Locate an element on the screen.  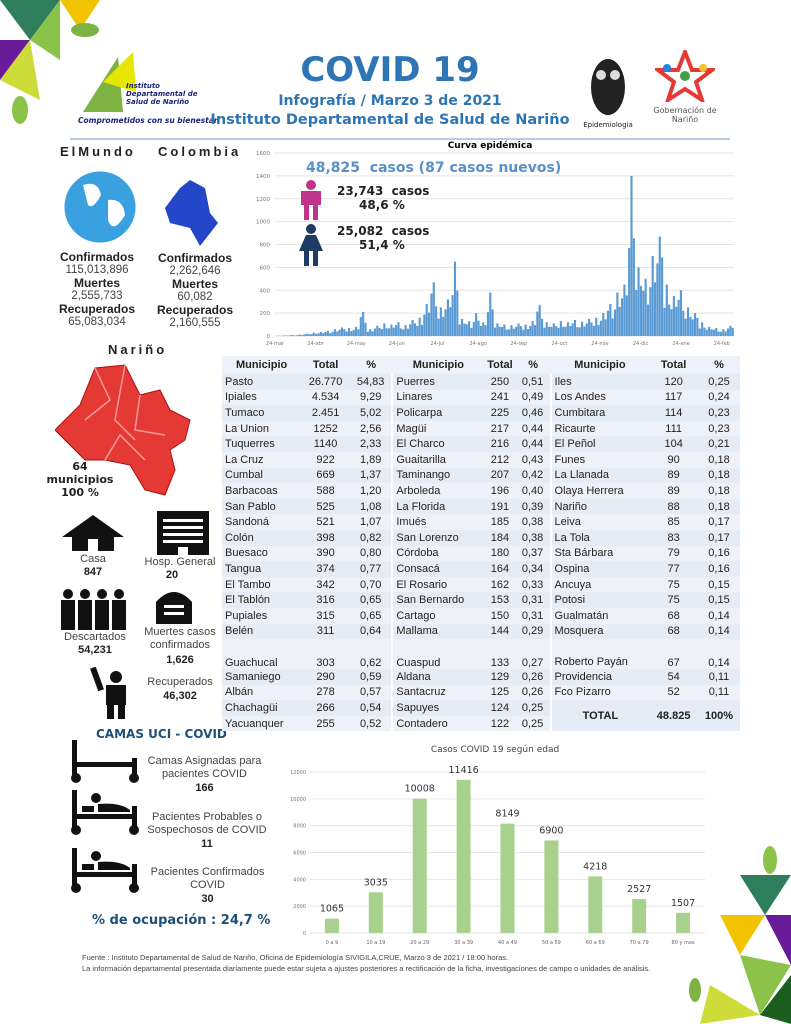
x-tick-label: 24-feb is located at coordinates (722, 344).